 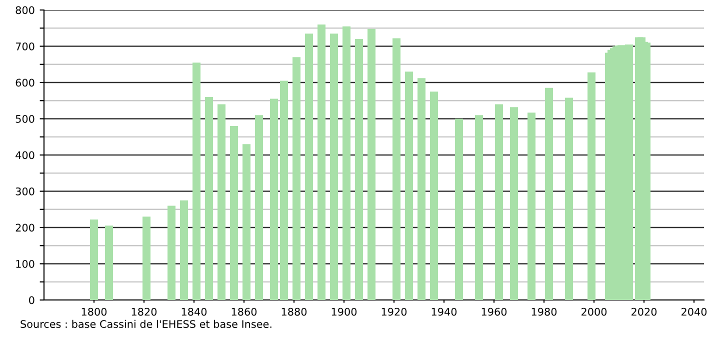 What do you see at coordinates (694, 312) in the screenshot?
I see `x-tick-label: 2040` at bounding box center [694, 312].